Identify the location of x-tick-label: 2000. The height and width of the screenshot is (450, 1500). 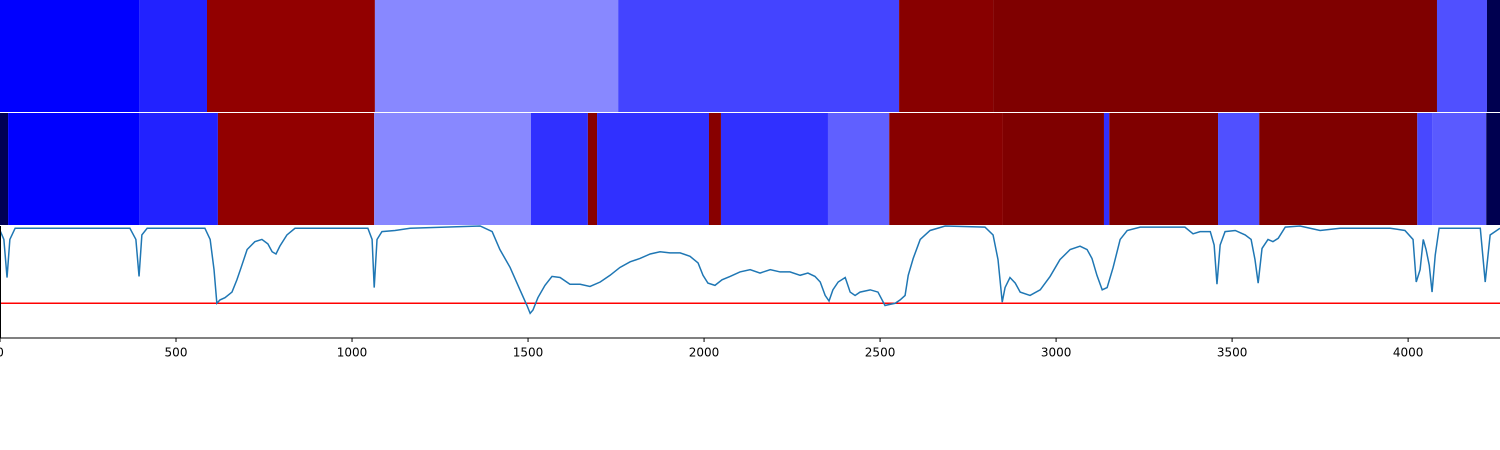
(704, 353).